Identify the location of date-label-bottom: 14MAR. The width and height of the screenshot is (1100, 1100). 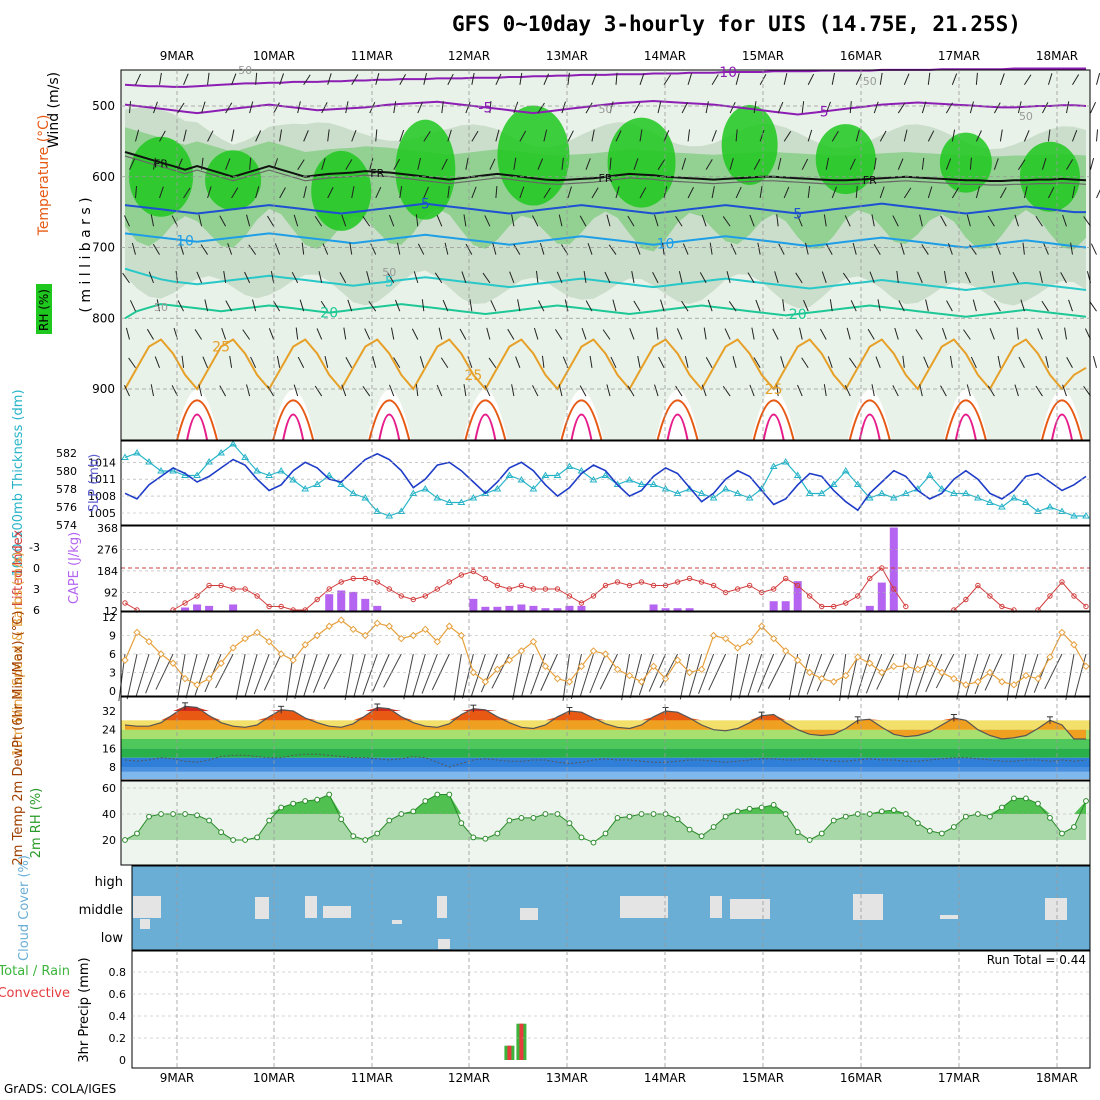
(665, 1078).